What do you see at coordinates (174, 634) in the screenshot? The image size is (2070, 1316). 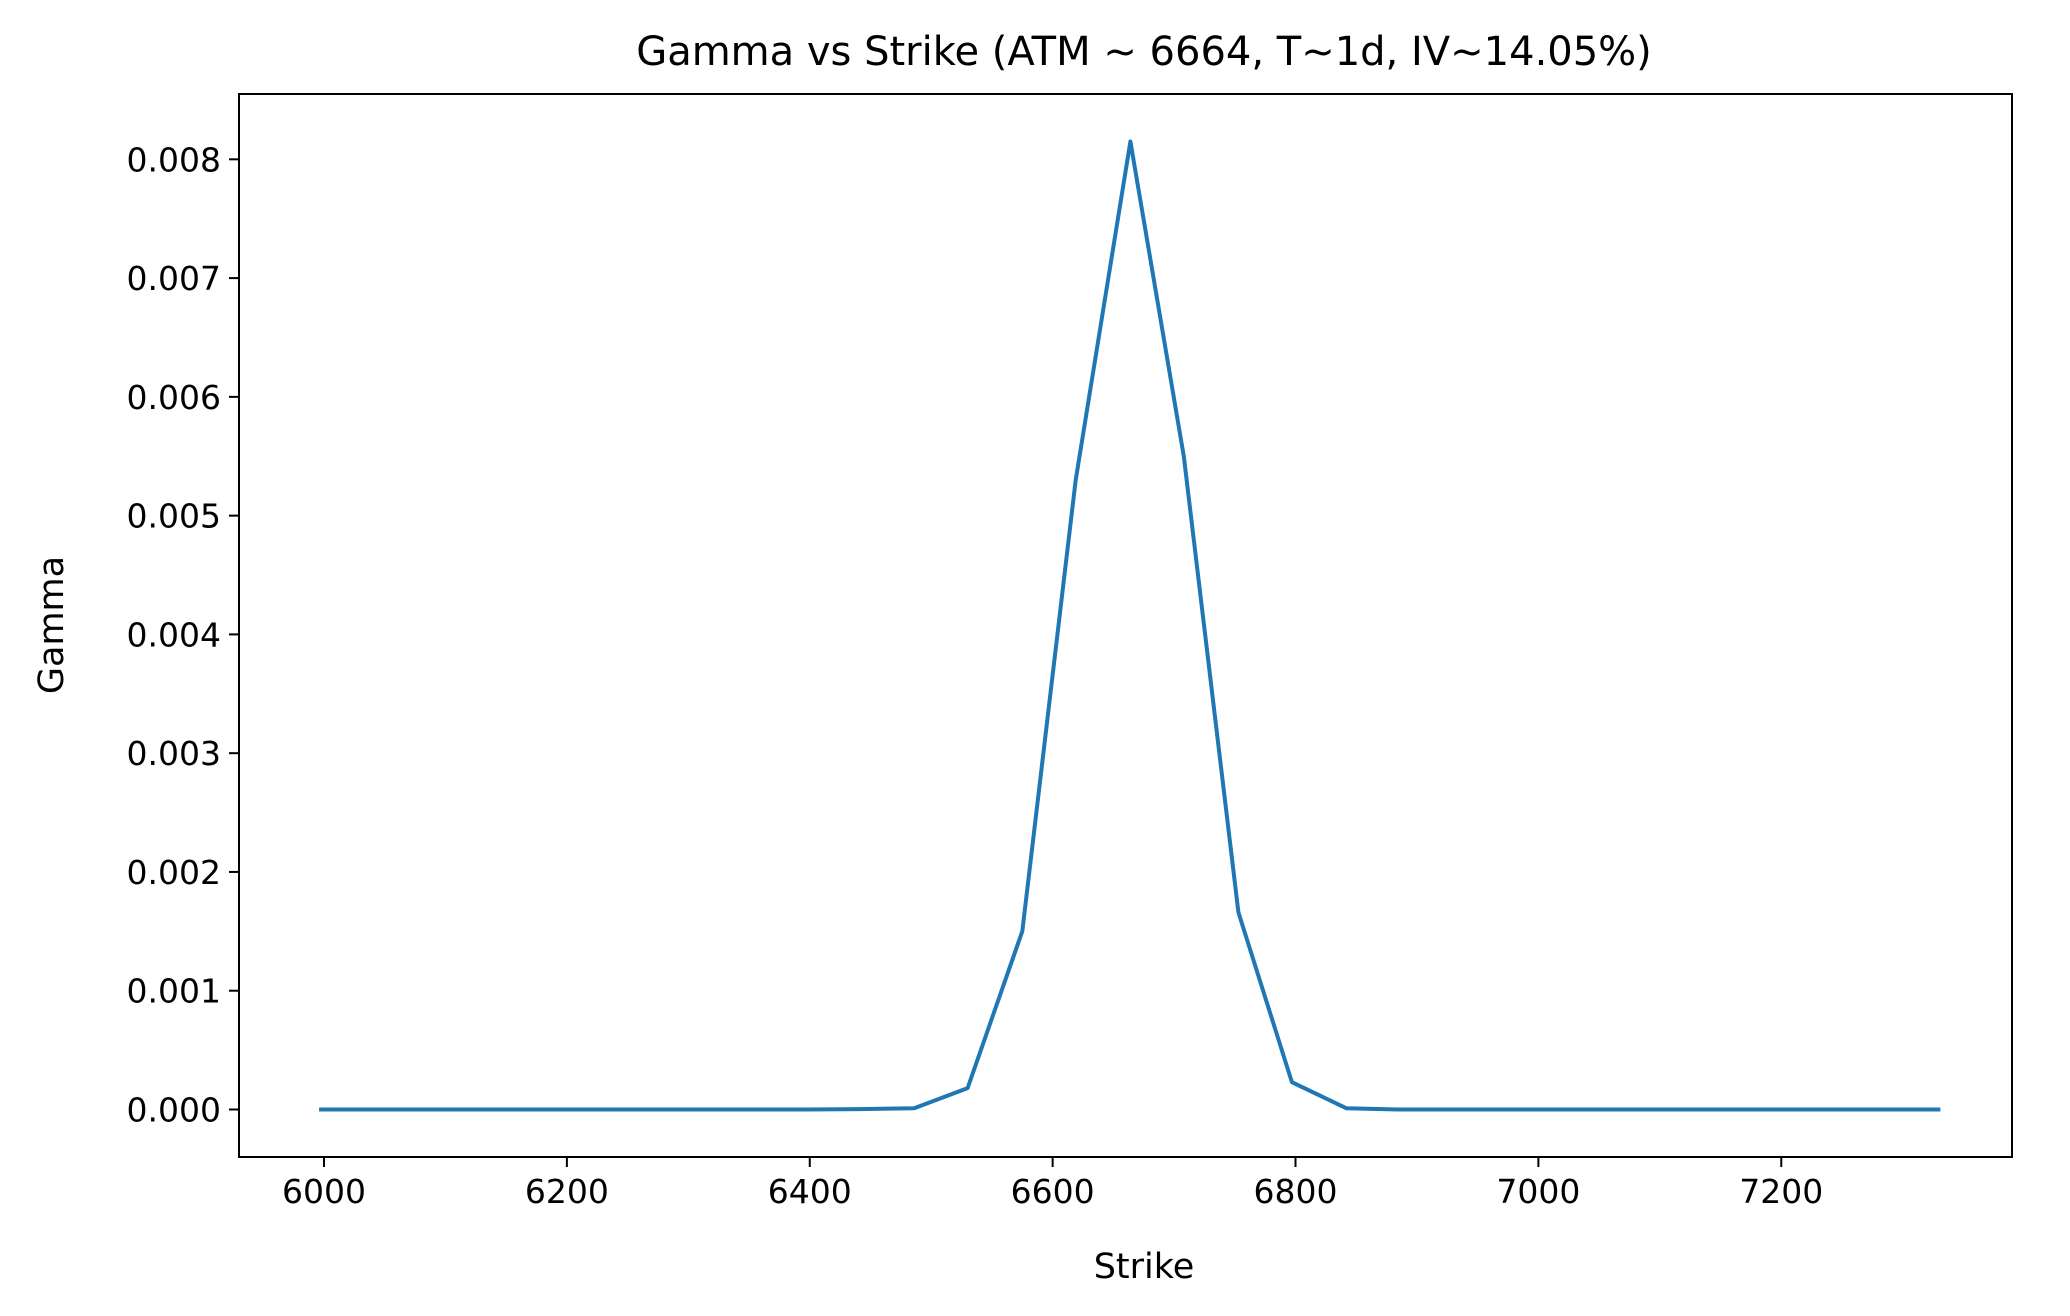 I see `y-tick-label: 0.004` at bounding box center [174, 634].